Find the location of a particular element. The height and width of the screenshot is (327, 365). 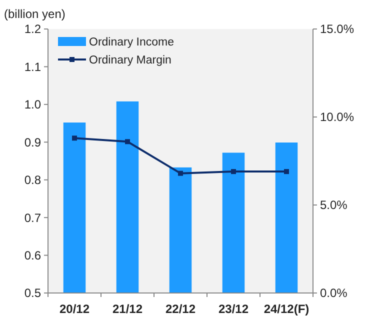

y2-tick-label: 0.0% is located at coordinates (334, 293).